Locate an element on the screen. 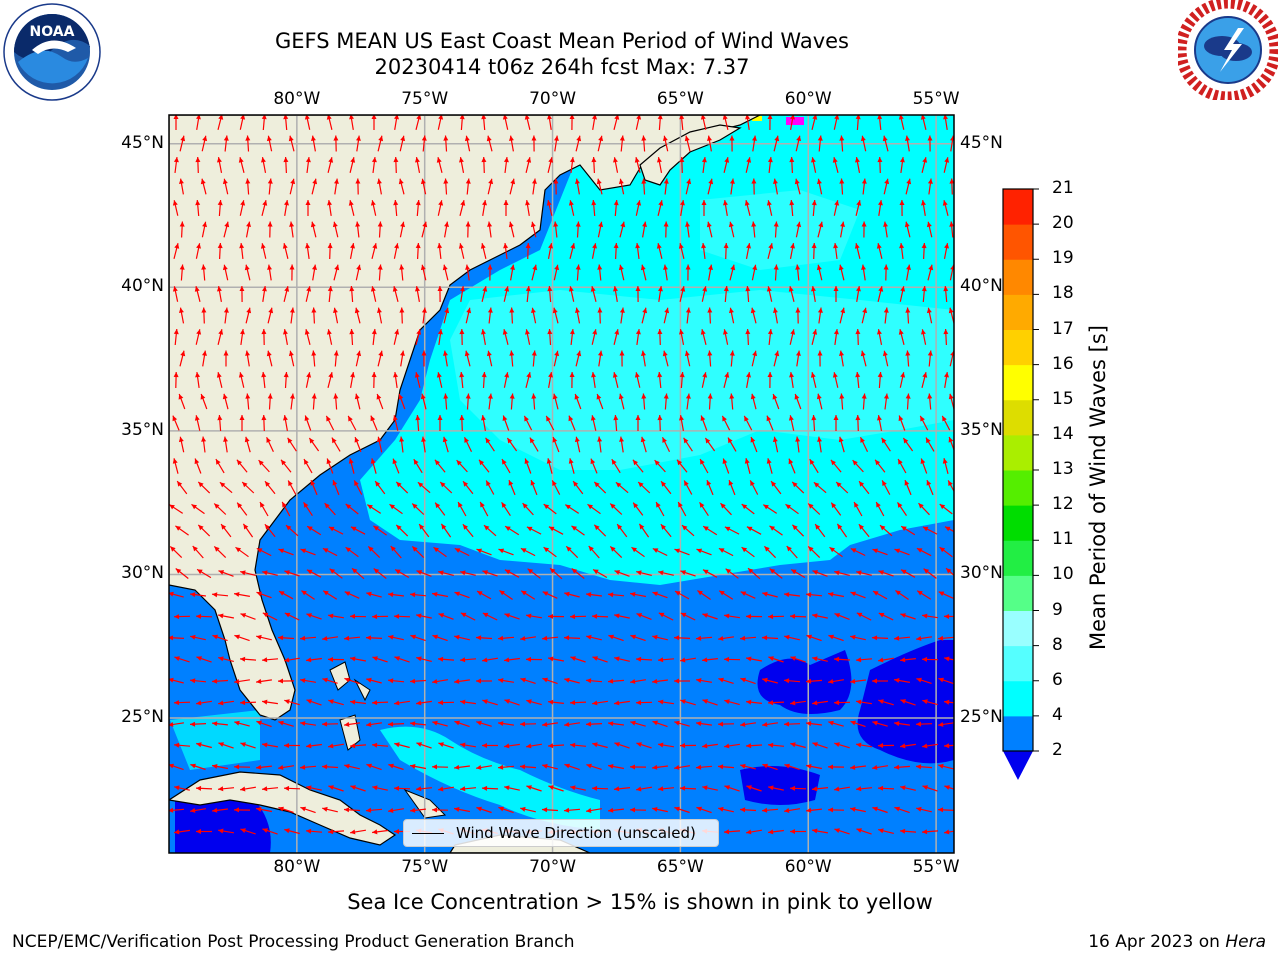 The height and width of the screenshot is (960, 1280). colorbar-tick-label: 6 is located at coordinates (1057, 679).